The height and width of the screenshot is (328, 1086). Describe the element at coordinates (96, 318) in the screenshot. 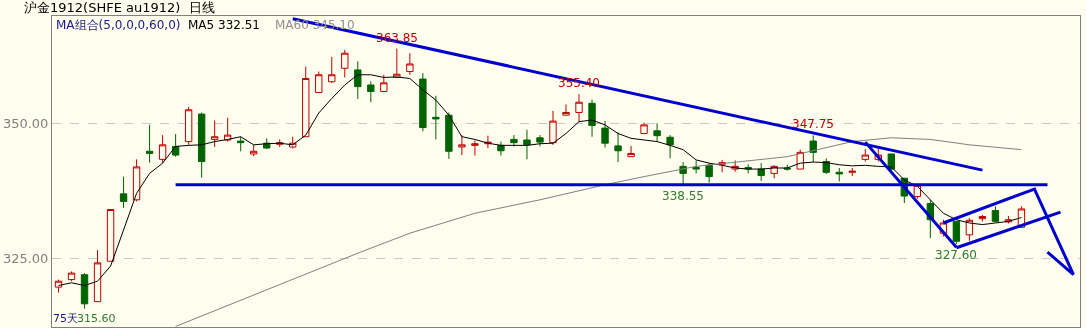

I see `annotation: 315.60` at that location.